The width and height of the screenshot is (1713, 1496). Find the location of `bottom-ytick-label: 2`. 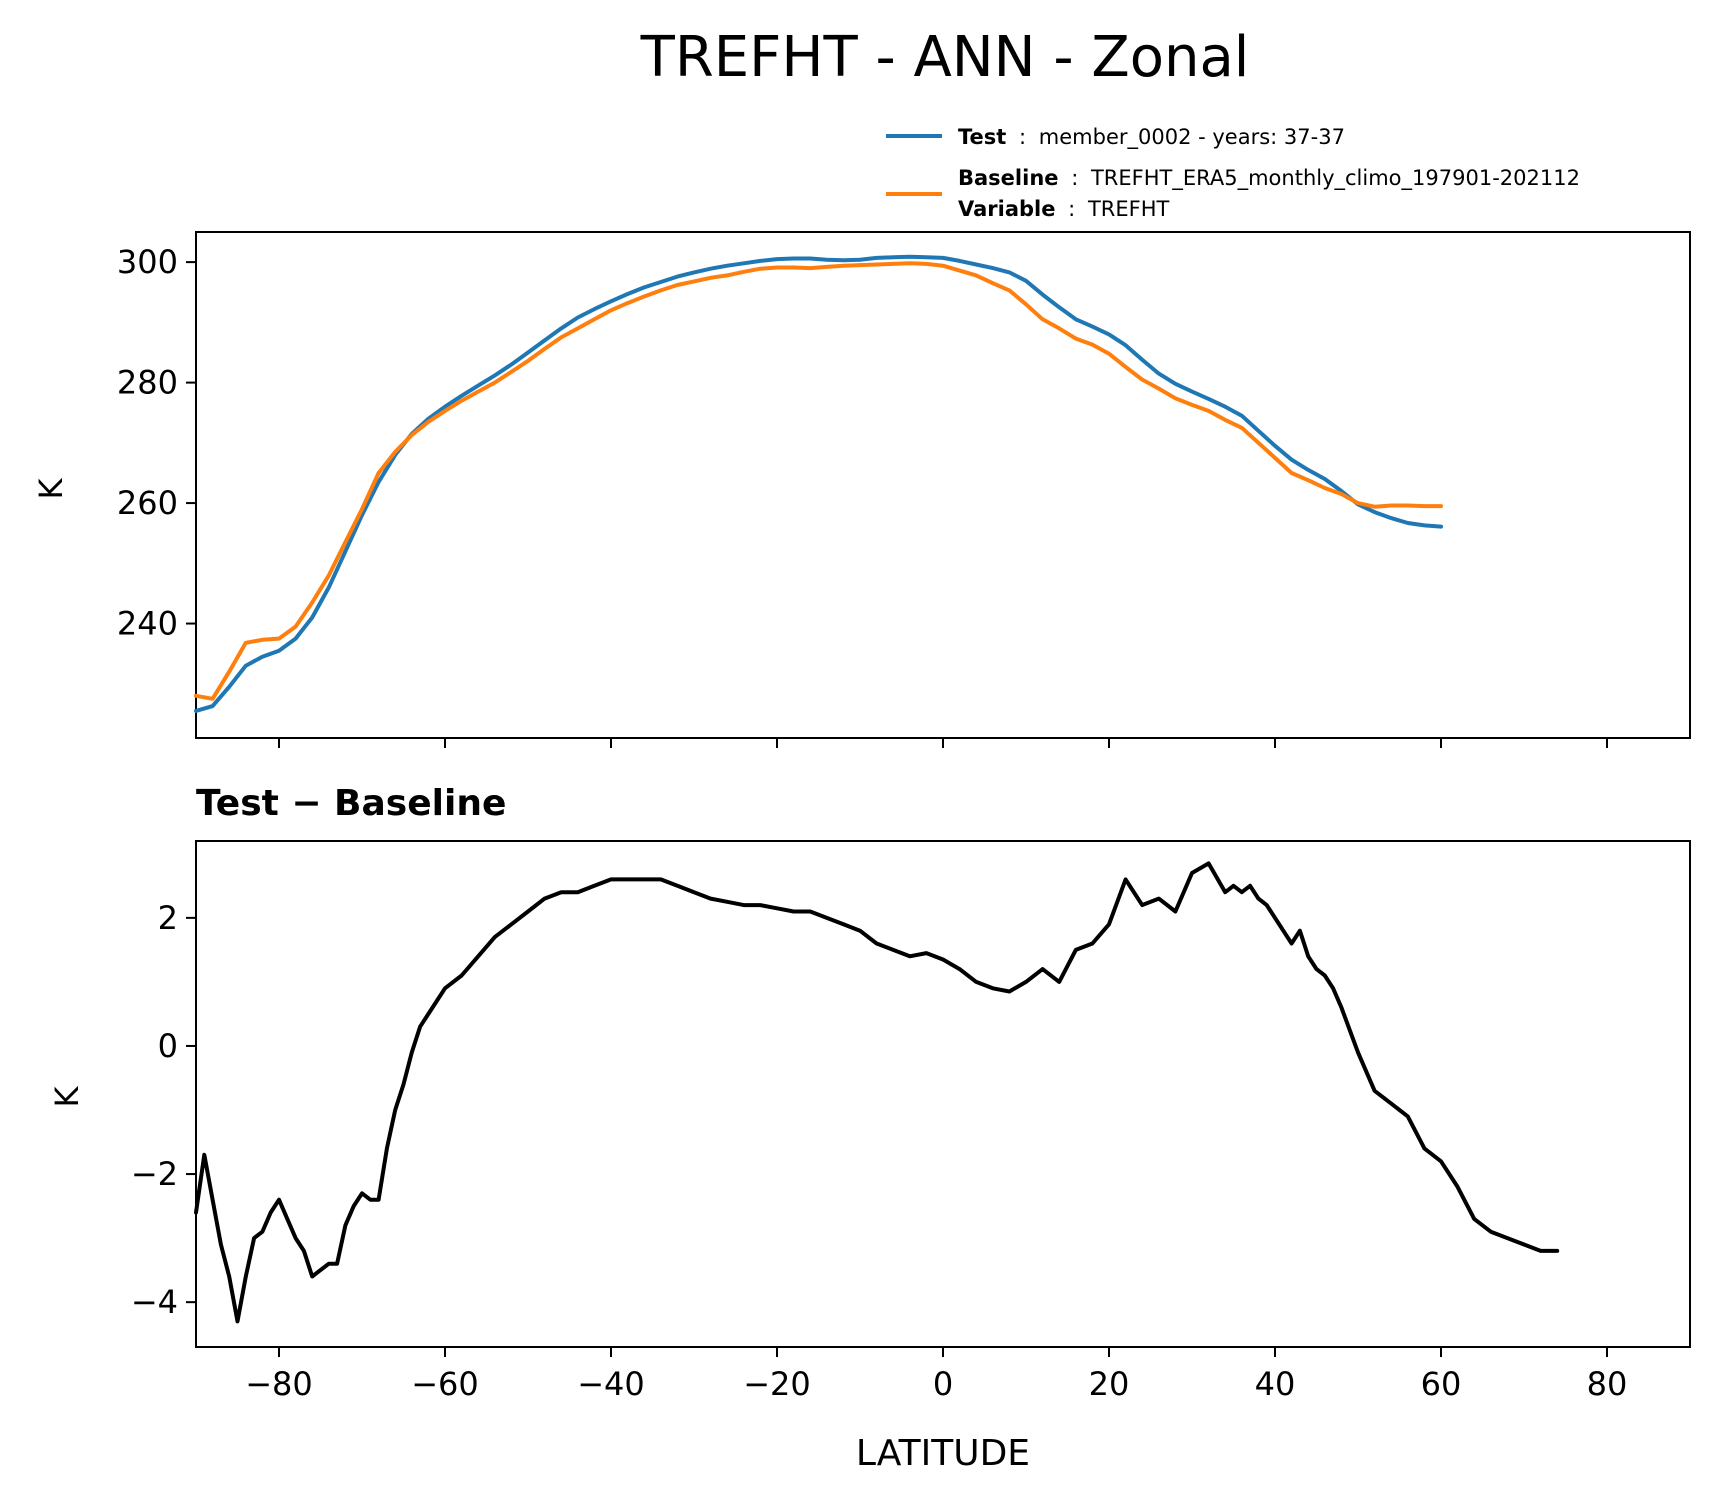

bottom-ytick-label: 2 is located at coordinates (168, 918).